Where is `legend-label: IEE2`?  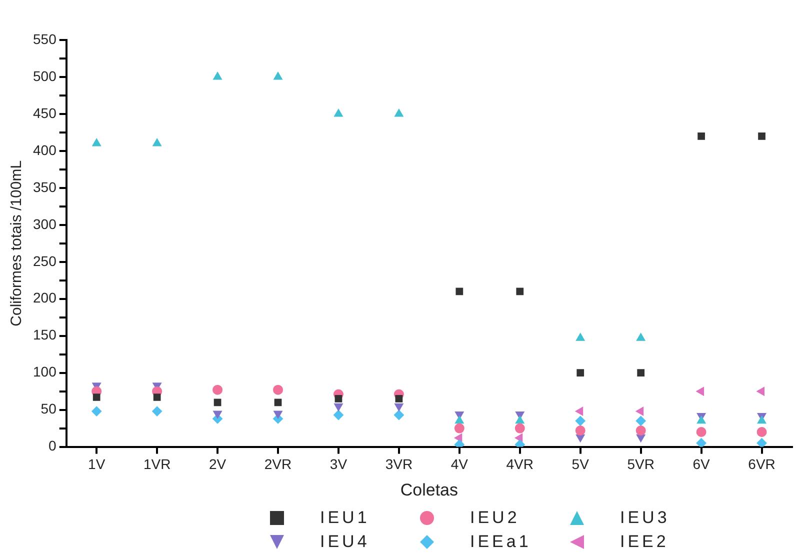 legend-label: IEE2 is located at coordinates (644, 542).